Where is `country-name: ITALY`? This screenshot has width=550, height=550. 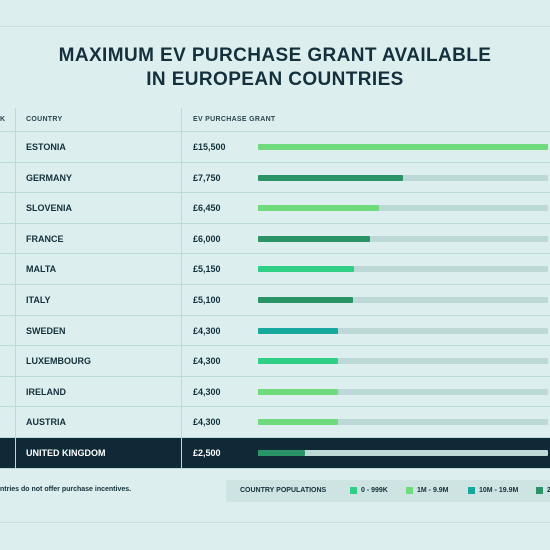
country-name: ITALY is located at coordinates (38, 300).